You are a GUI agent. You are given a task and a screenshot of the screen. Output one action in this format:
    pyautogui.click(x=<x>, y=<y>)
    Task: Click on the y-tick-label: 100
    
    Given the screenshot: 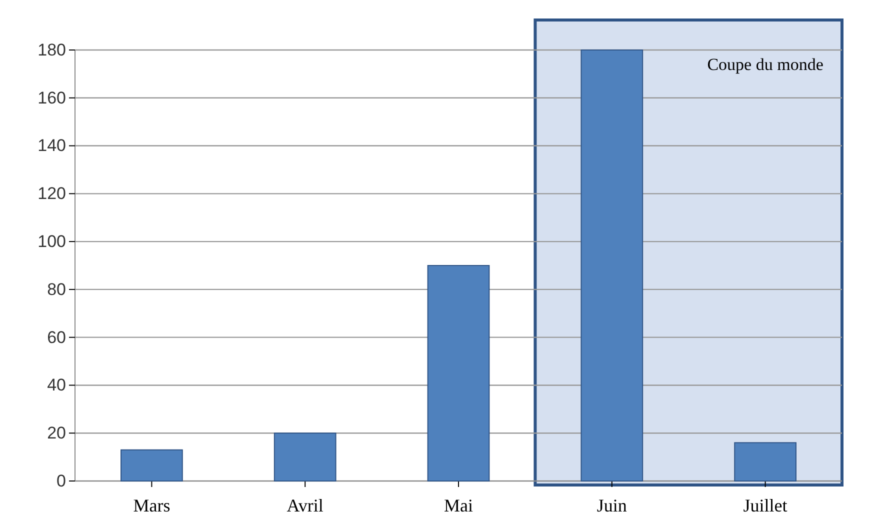 What is the action you would take?
    pyautogui.click(x=52, y=241)
    